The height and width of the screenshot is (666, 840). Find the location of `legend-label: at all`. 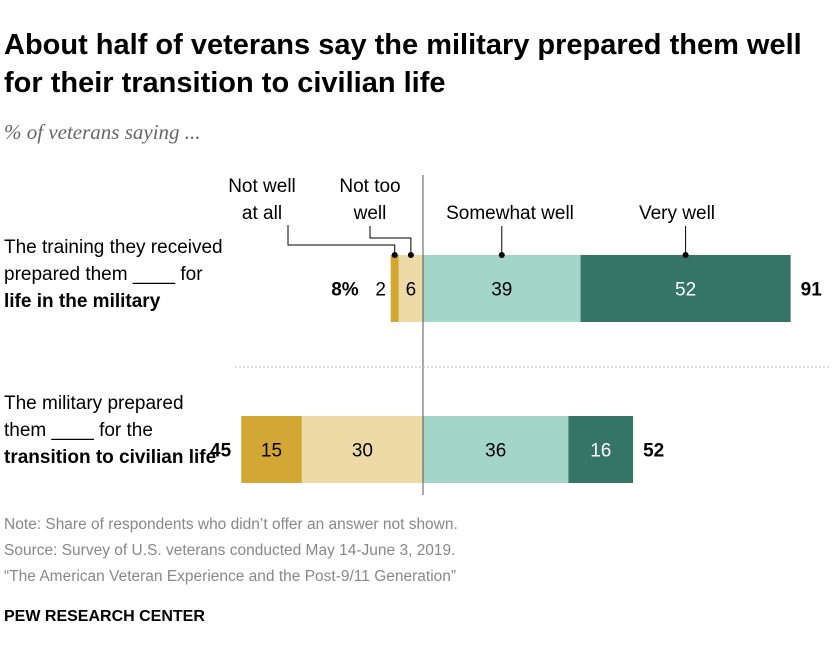

legend-label: at all is located at coordinates (262, 213).